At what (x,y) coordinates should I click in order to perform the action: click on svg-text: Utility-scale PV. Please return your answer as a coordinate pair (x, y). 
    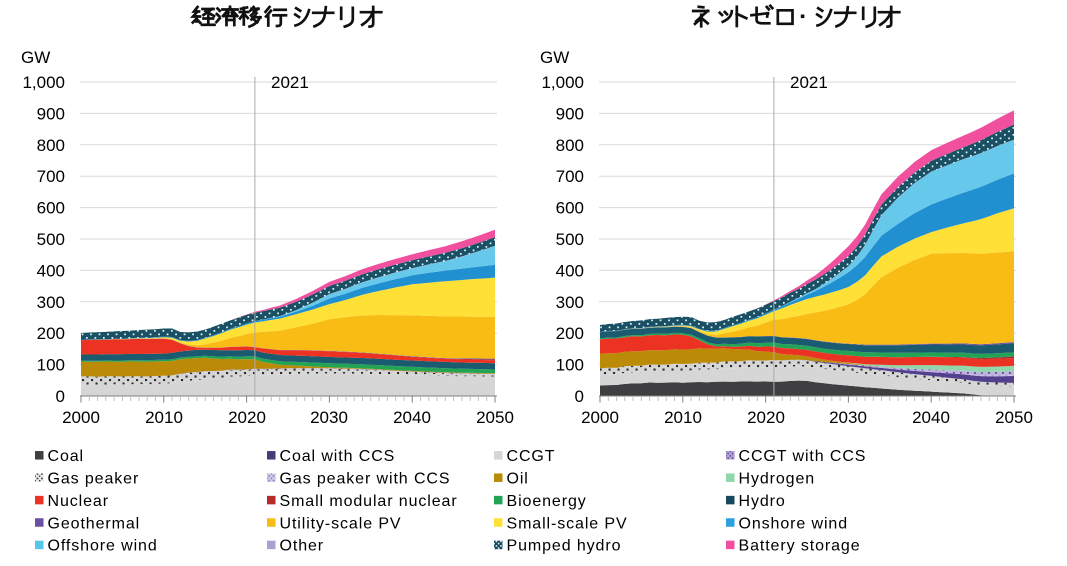
    Looking at the image, I should click on (341, 523).